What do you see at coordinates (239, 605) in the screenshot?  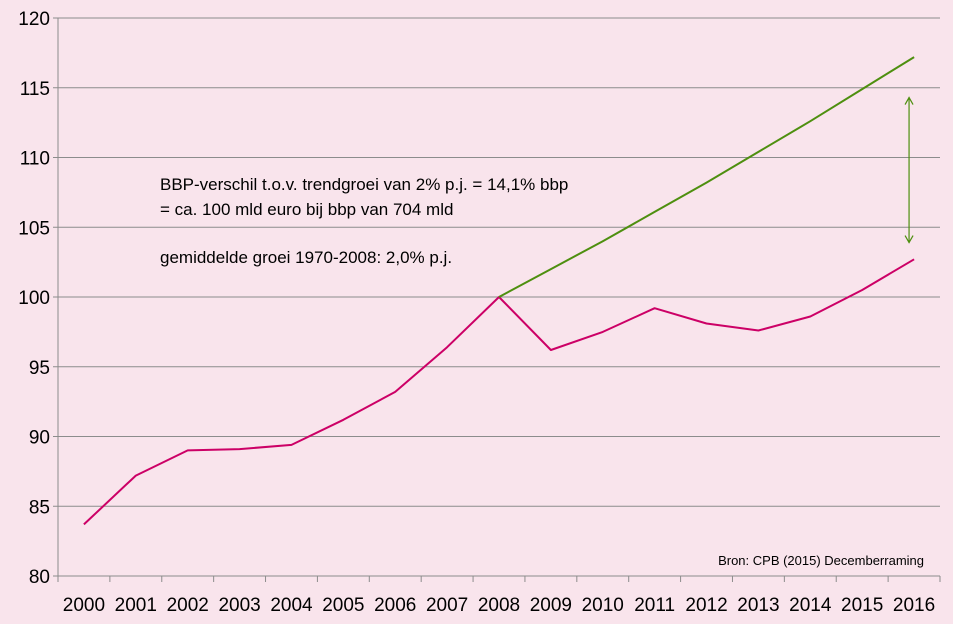 I see `x-tick-label: 2003` at bounding box center [239, 605].